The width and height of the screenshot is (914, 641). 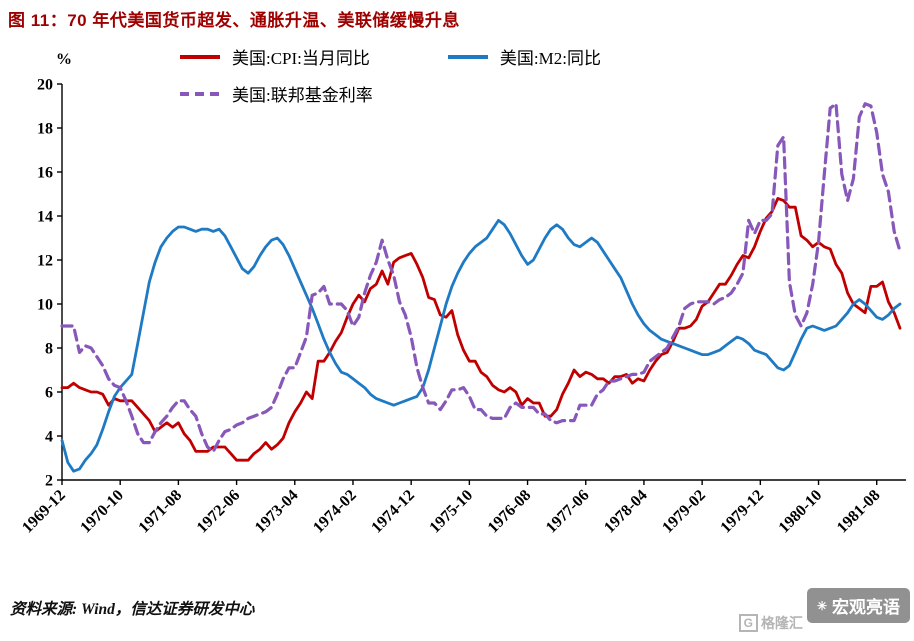 I want to click on legend-item-fedfunds: 美国:联邦基金利率, so click(x=276, y=93).